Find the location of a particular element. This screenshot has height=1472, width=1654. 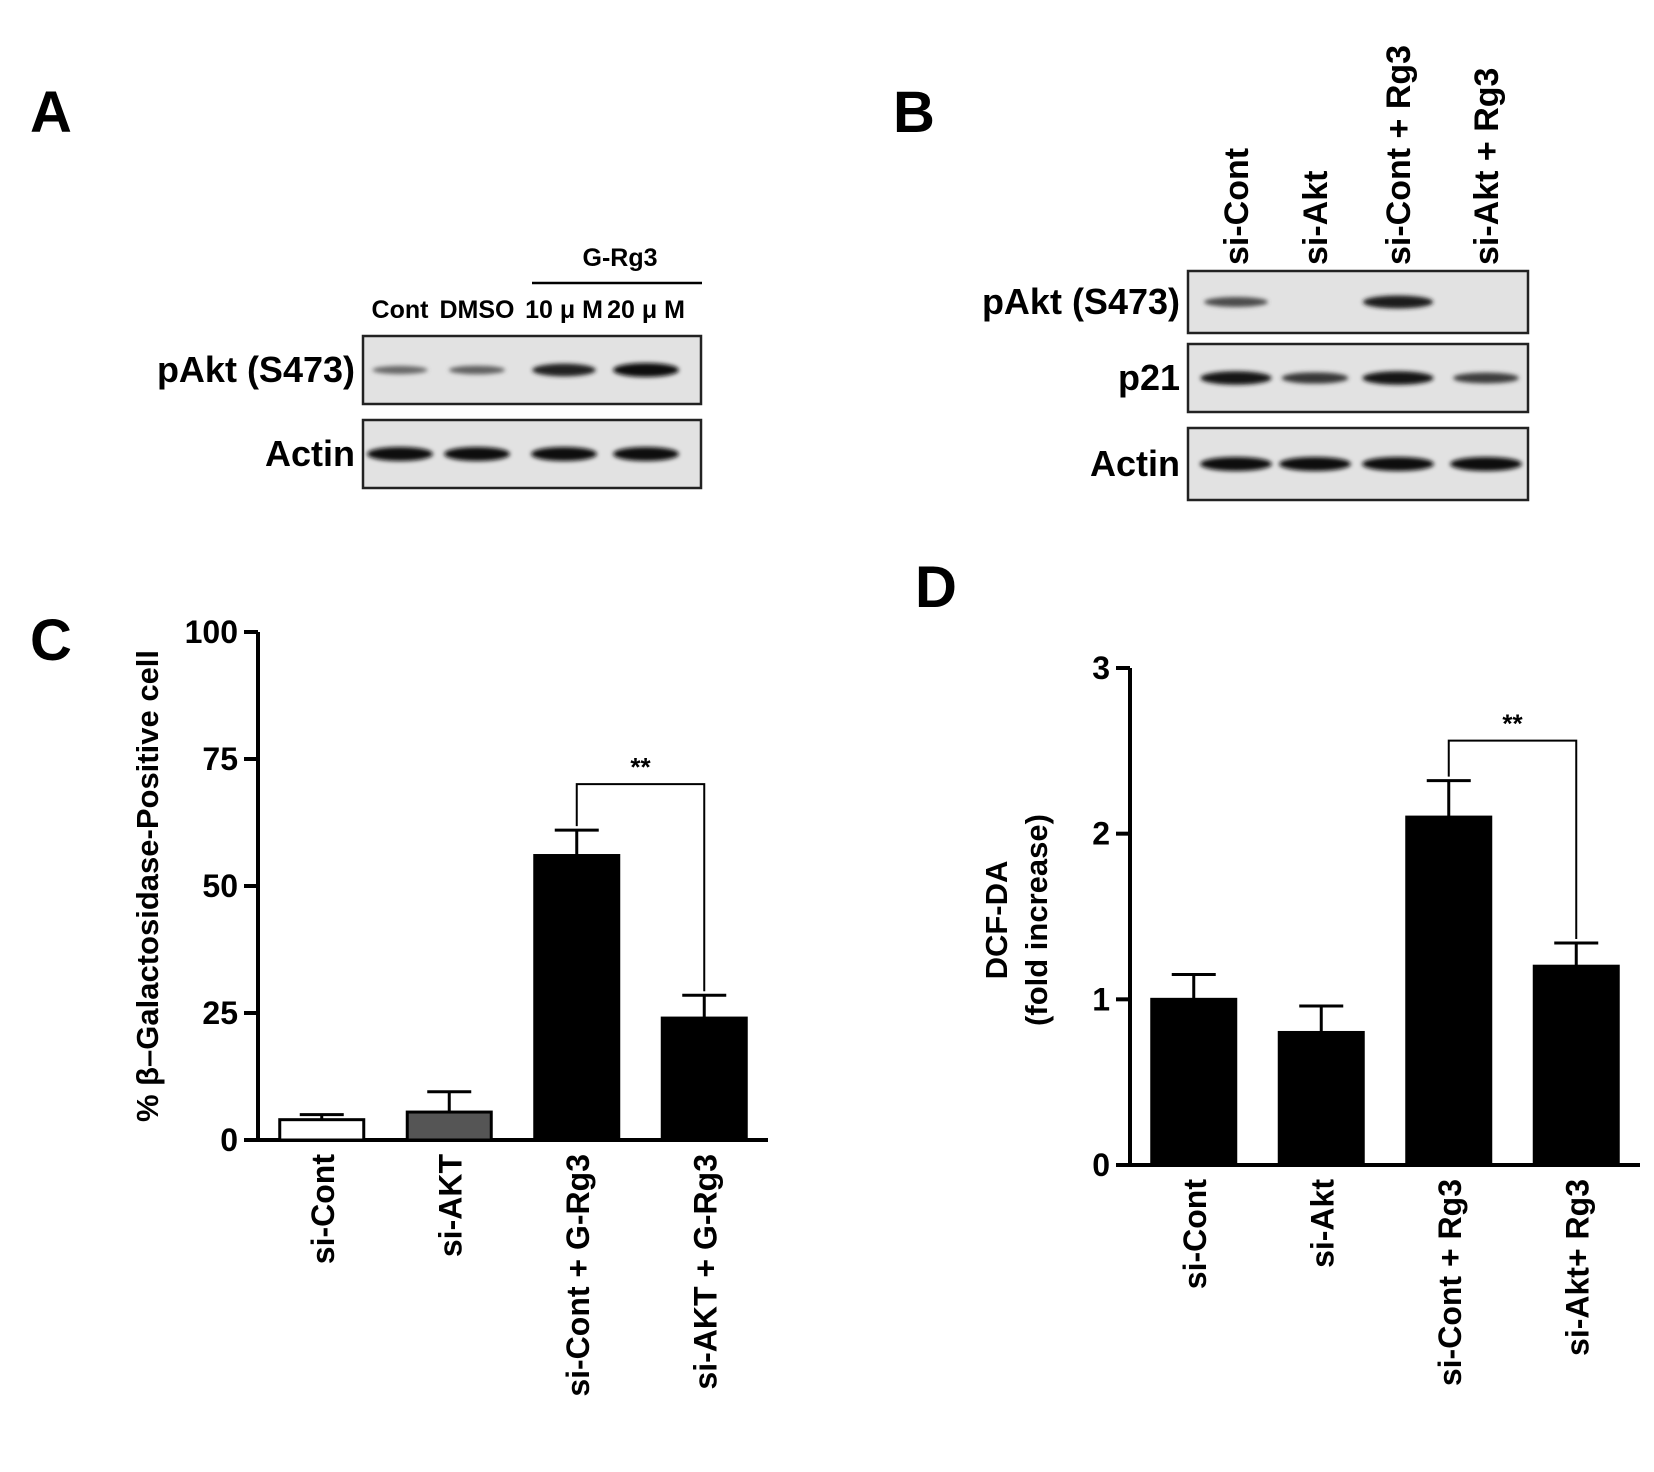

panel-a-lane-label: 10 μ M is located at coordinates (564, 310).